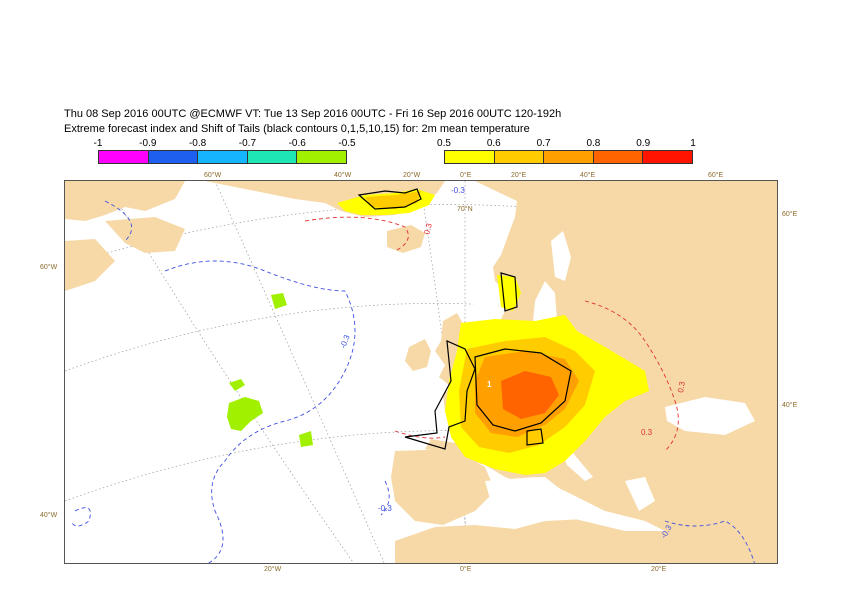  Describe the element at coordinates (790, 405) in the screenshot. I see `lat-label: 40°E` at that location.